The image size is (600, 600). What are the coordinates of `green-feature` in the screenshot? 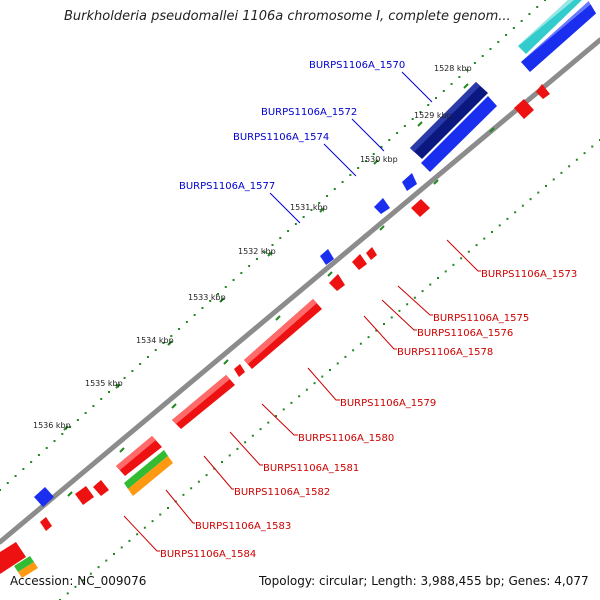 It's located at (146, 469).